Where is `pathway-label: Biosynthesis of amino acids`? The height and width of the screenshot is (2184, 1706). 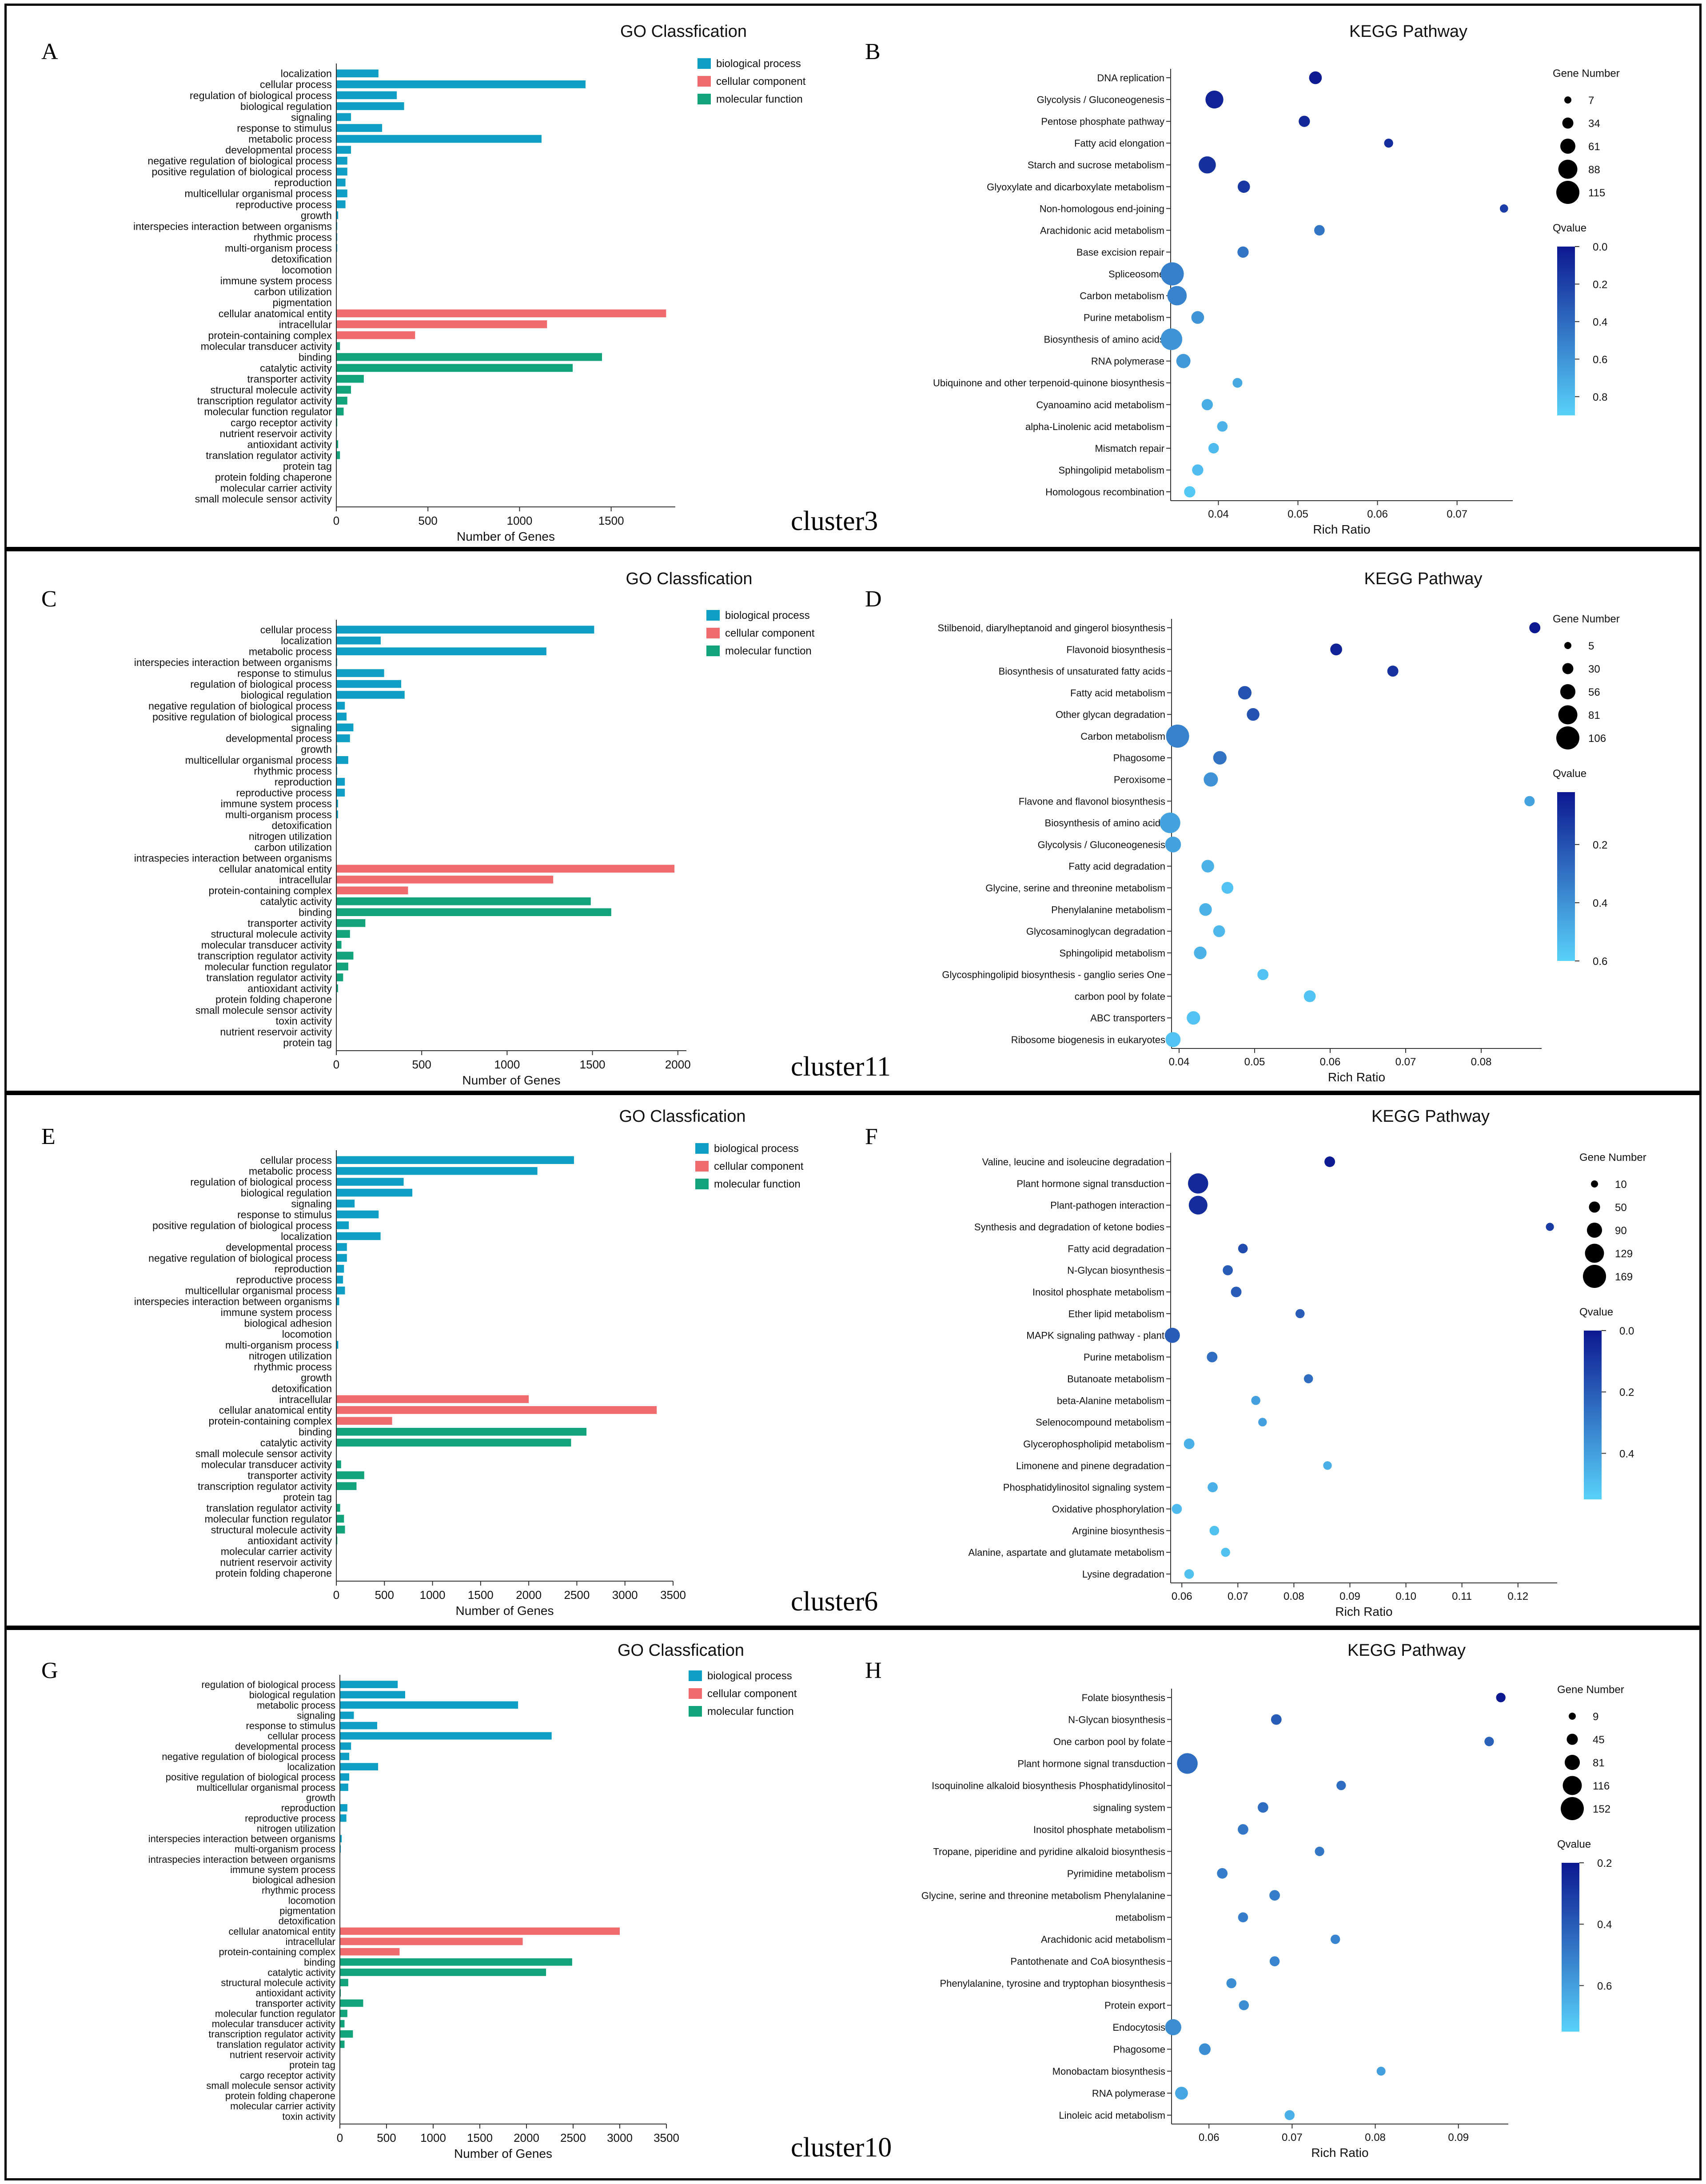 pathway-label: Biosynthesis of amino acids is located at coordinates (1104, 339).